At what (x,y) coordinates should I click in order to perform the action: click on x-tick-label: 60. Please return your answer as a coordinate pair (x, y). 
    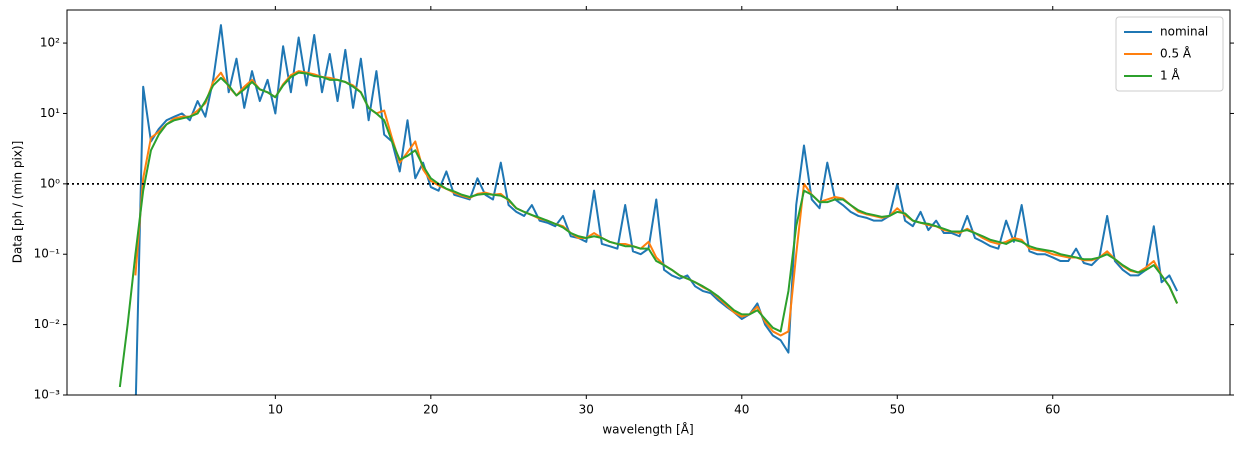
    Looking at the image, I should click on (1052, 410).